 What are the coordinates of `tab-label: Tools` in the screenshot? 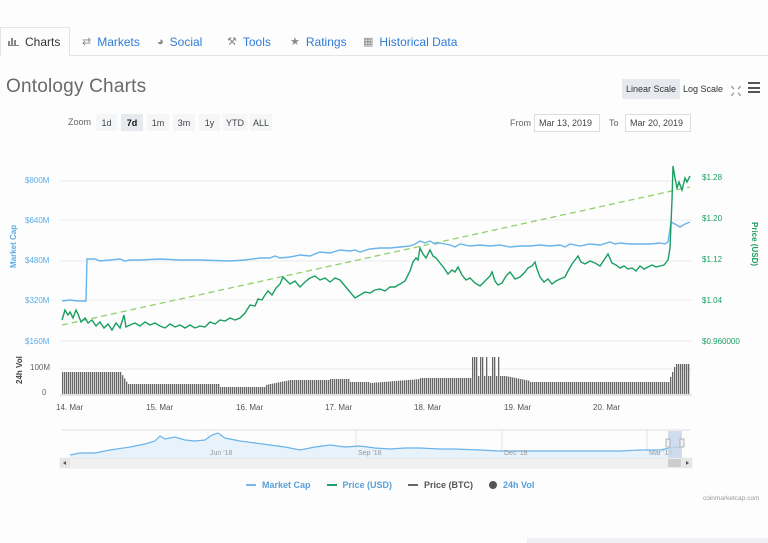 It's located at (256, 41).